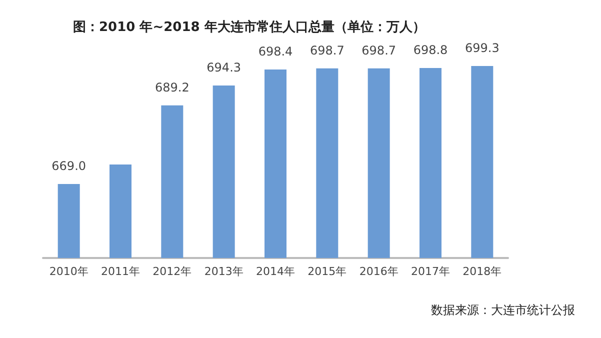  What do you see at coordinates (327, 271) in the screenshot?
I see `x-tick-label: 2015年` at bounding box center [327, 271].